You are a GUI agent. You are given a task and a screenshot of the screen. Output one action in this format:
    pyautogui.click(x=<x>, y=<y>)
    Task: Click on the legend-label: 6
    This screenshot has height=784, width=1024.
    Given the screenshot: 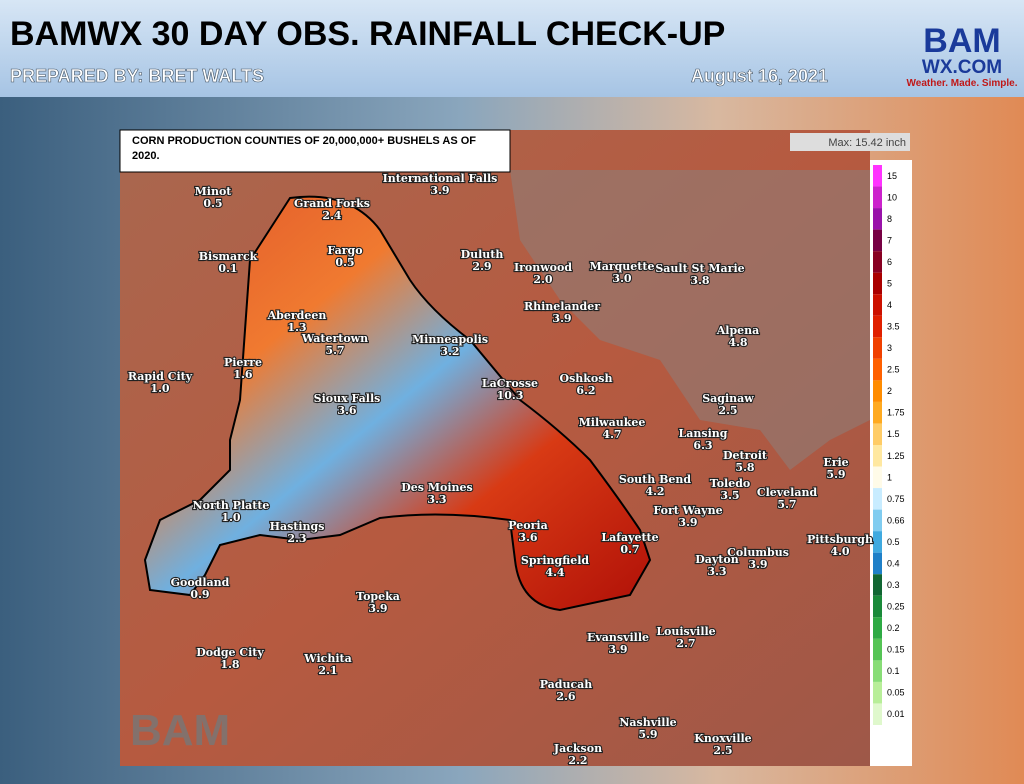 What is the action you would take?
    pyautogui.click(x=889, y=262)
    